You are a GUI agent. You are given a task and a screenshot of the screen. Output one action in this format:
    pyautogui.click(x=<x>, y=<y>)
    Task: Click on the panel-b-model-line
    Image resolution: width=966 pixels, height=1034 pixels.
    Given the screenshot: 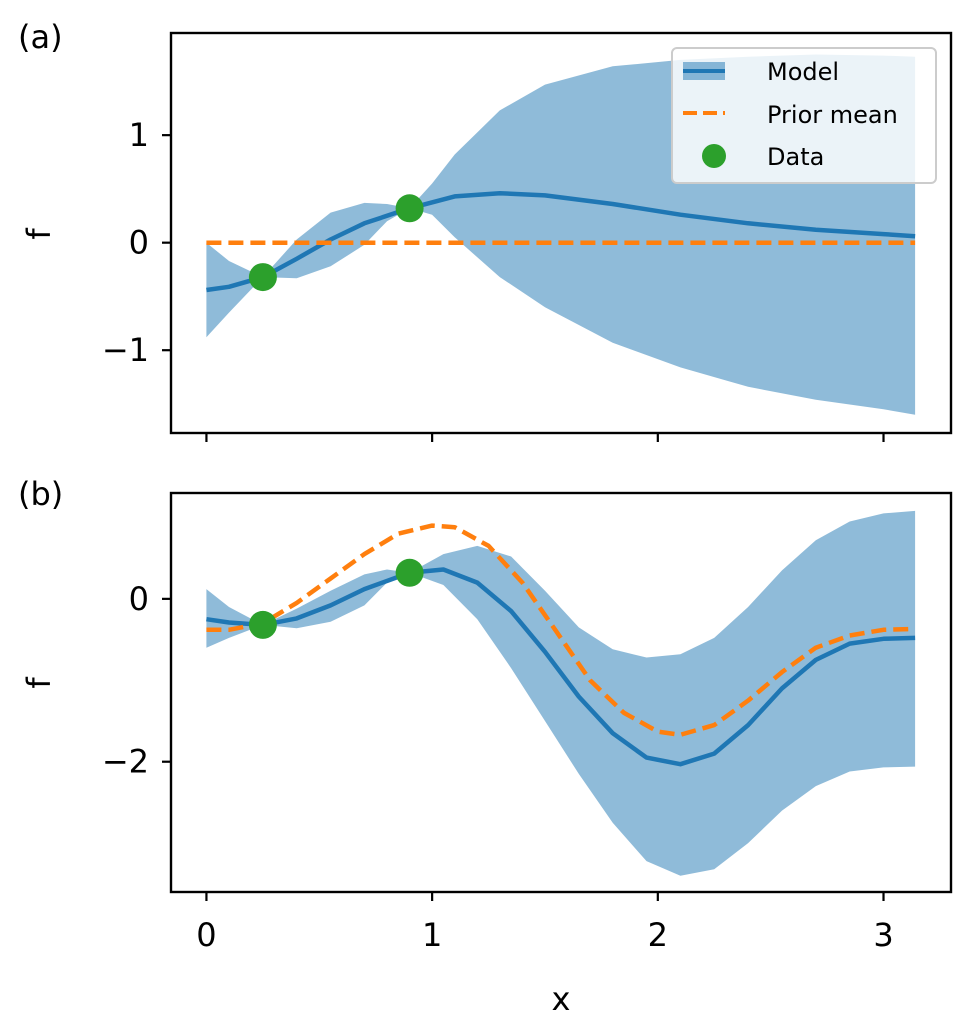 What is the action you would take?
    pyautogui.click(x=561, y=667)
    